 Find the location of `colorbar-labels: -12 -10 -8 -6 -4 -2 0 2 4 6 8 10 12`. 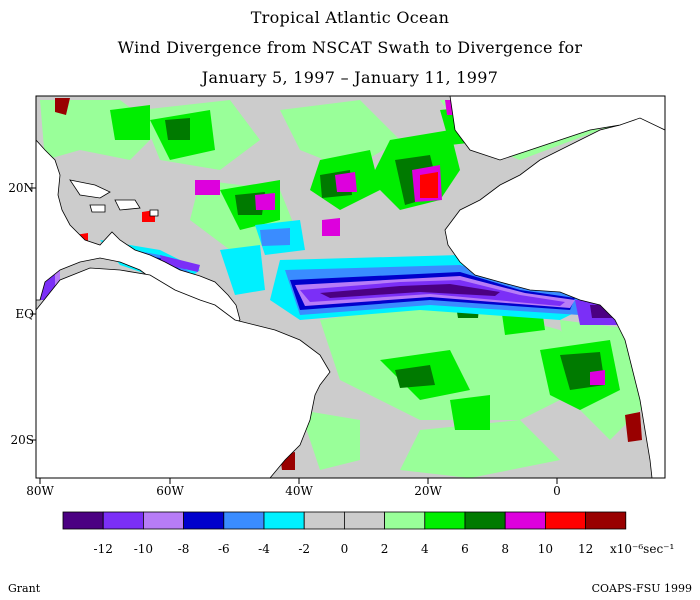

colorbar-labels: -12 -10 -8 -6 -4 -2 0 2 4 6 8 10 12 is located at coordinates (344, 549).